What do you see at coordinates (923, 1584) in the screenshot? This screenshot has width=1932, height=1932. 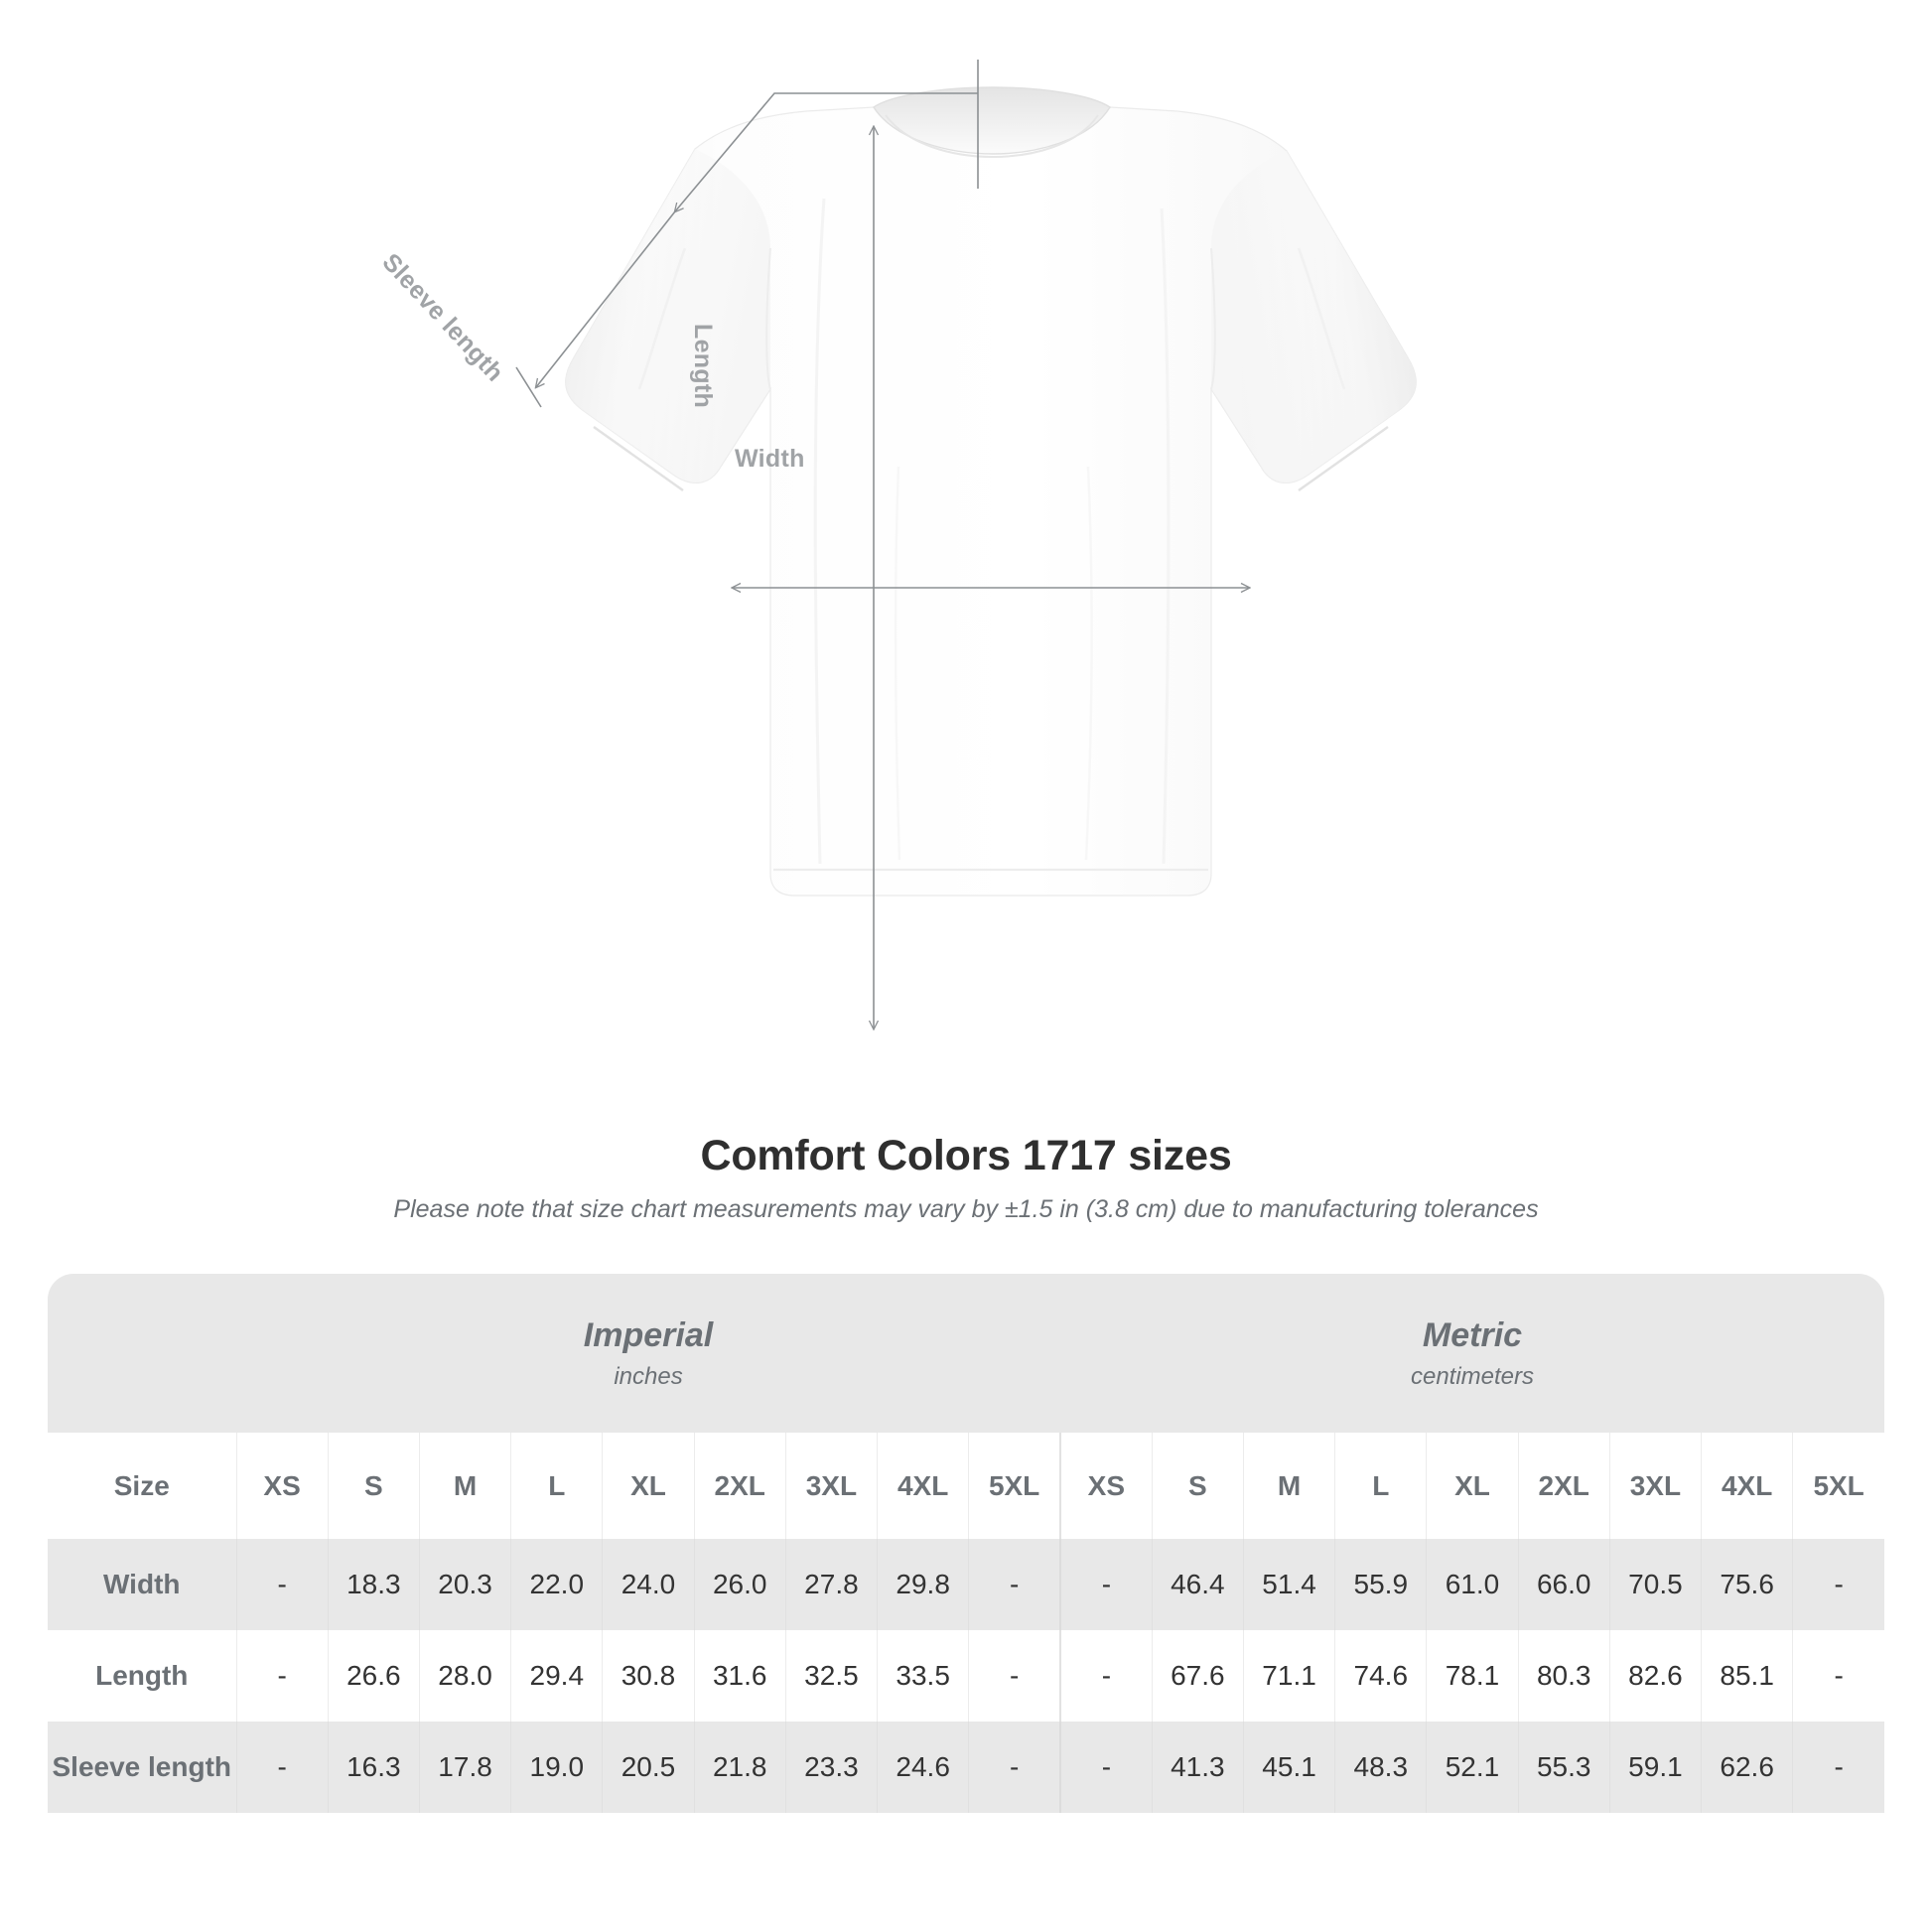 I see `cell-imperial-4xl: 29.8` at bounding box center [923, 1584].